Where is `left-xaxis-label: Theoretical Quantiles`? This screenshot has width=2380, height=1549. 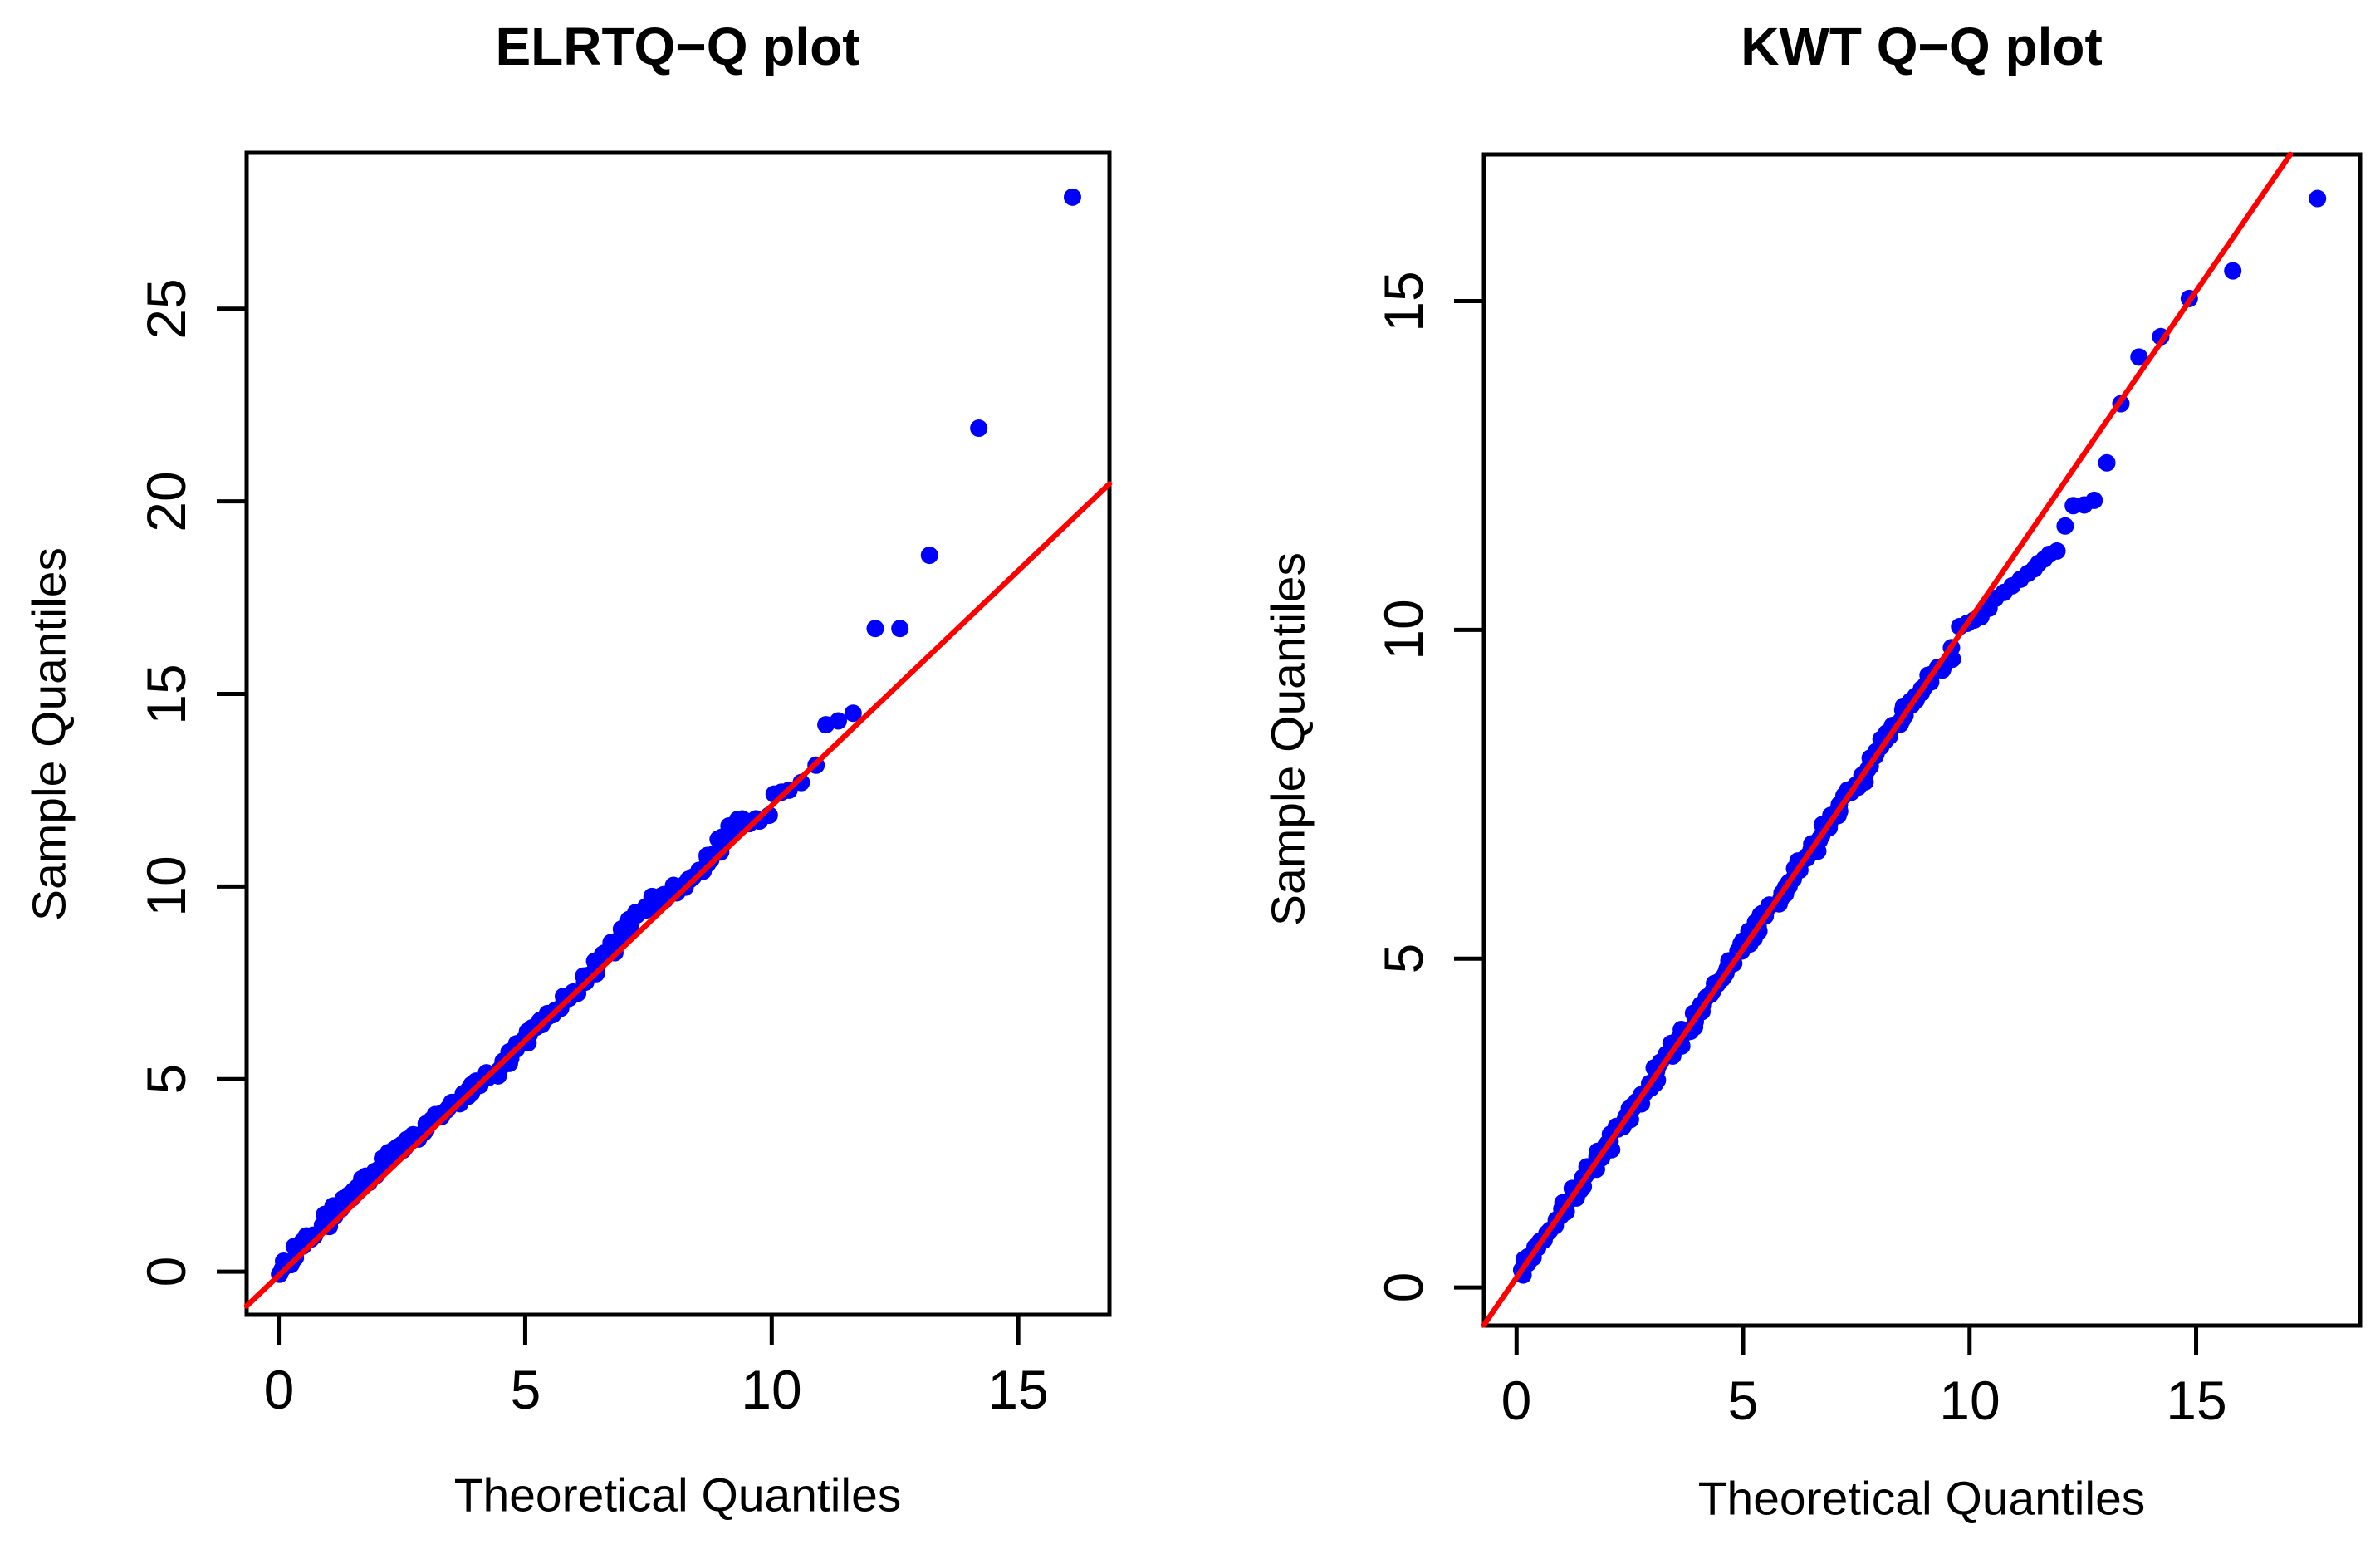
left-xaxis-label: Theoretical Quantiles is located at coordinates (677, 1495).